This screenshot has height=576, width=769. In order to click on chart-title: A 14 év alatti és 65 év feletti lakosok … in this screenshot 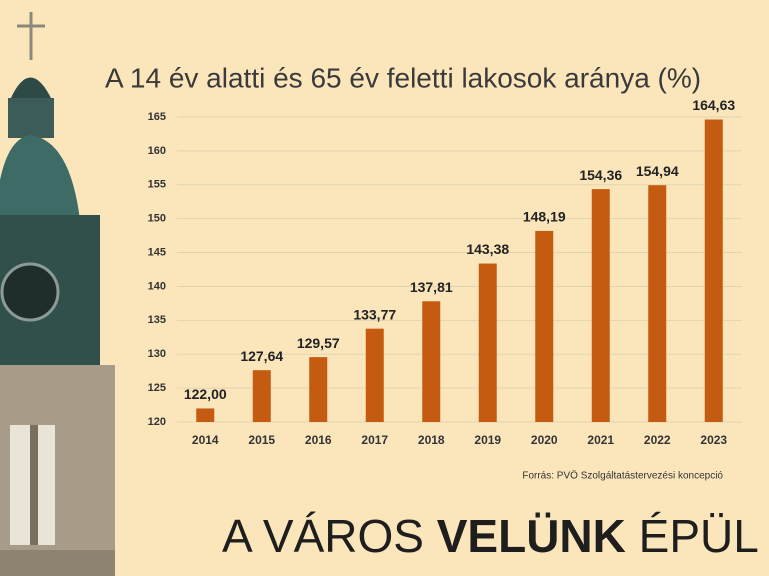, I will do `click(403, 77)`.